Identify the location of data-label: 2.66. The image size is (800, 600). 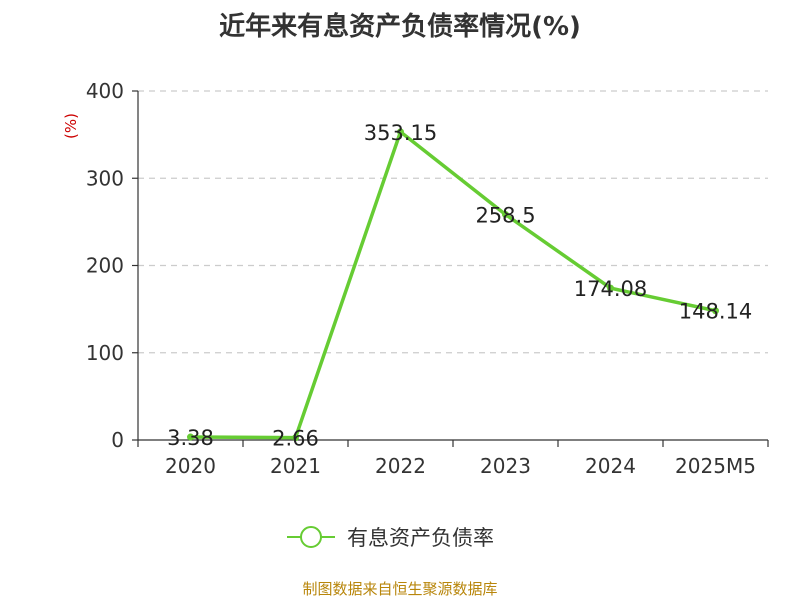
(295, 439).